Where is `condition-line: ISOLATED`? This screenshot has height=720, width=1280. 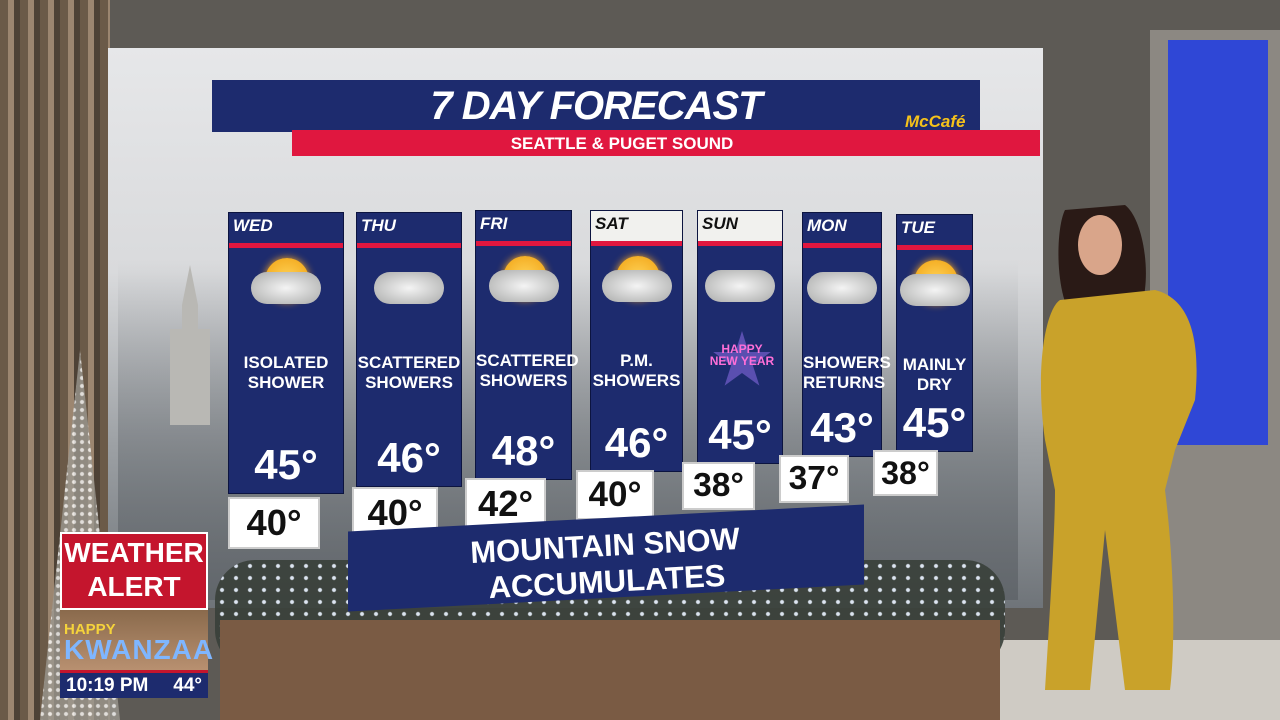
condition-line: ISOLATED is located at coordinates (286, 362).